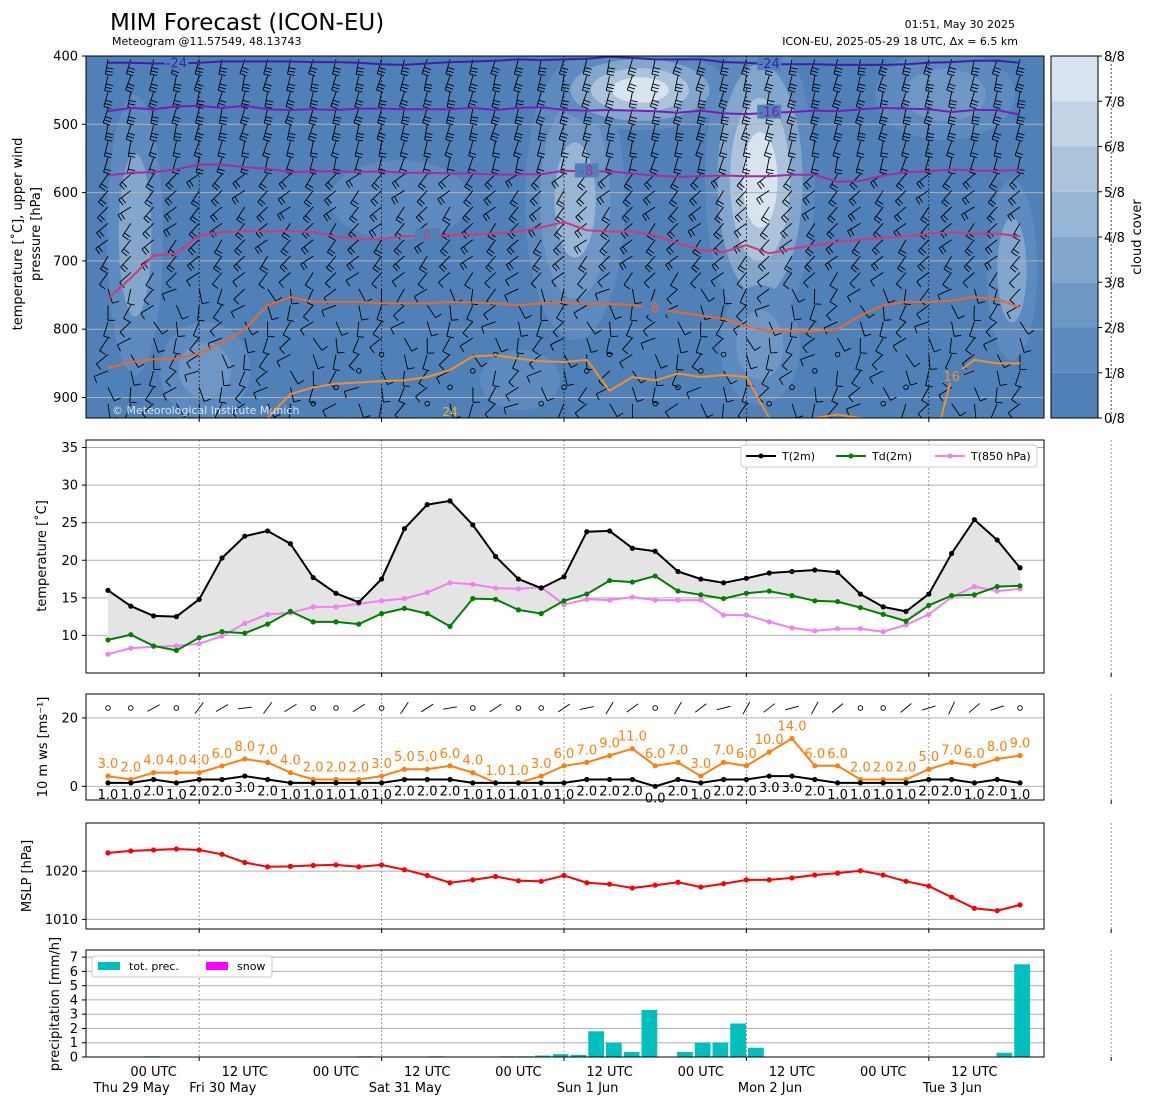 The width and height of the screenshot is (1155, 1105). Describe the element at coordinates (69, 486) in the screenshot. I see `y-tick-label: 30` at that location.